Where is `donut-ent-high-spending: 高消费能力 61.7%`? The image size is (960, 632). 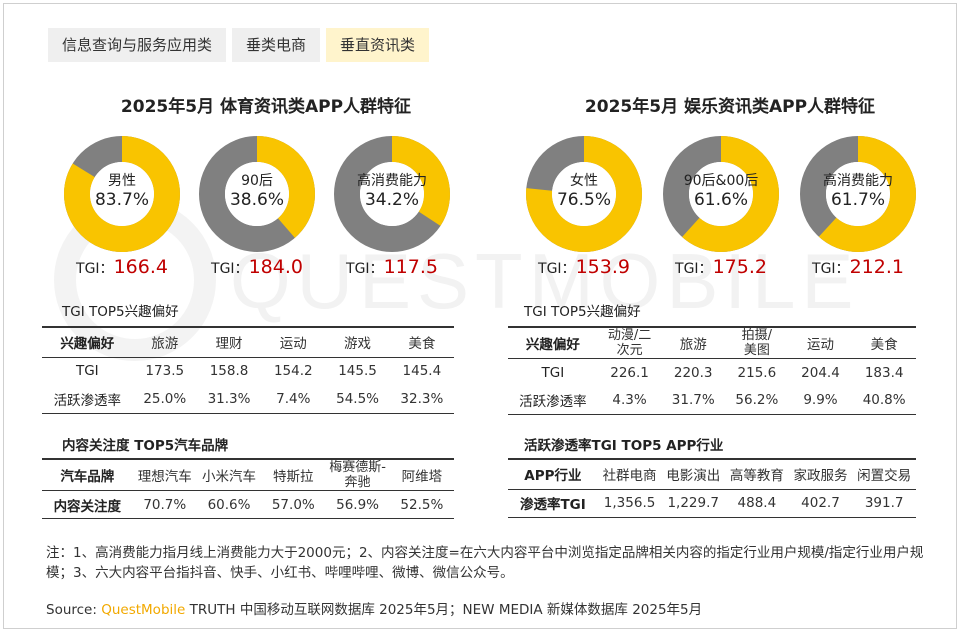
donut-ent-high-spending: 高消费能力 61.7% is located at coordinates (858, 194).